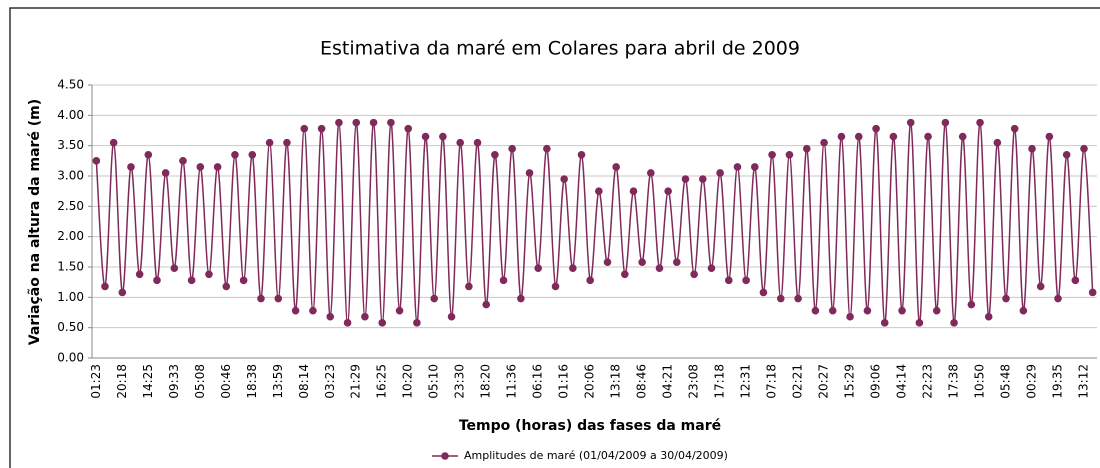  I want to click on x-tick-label: 07:18, so click(772, 381).